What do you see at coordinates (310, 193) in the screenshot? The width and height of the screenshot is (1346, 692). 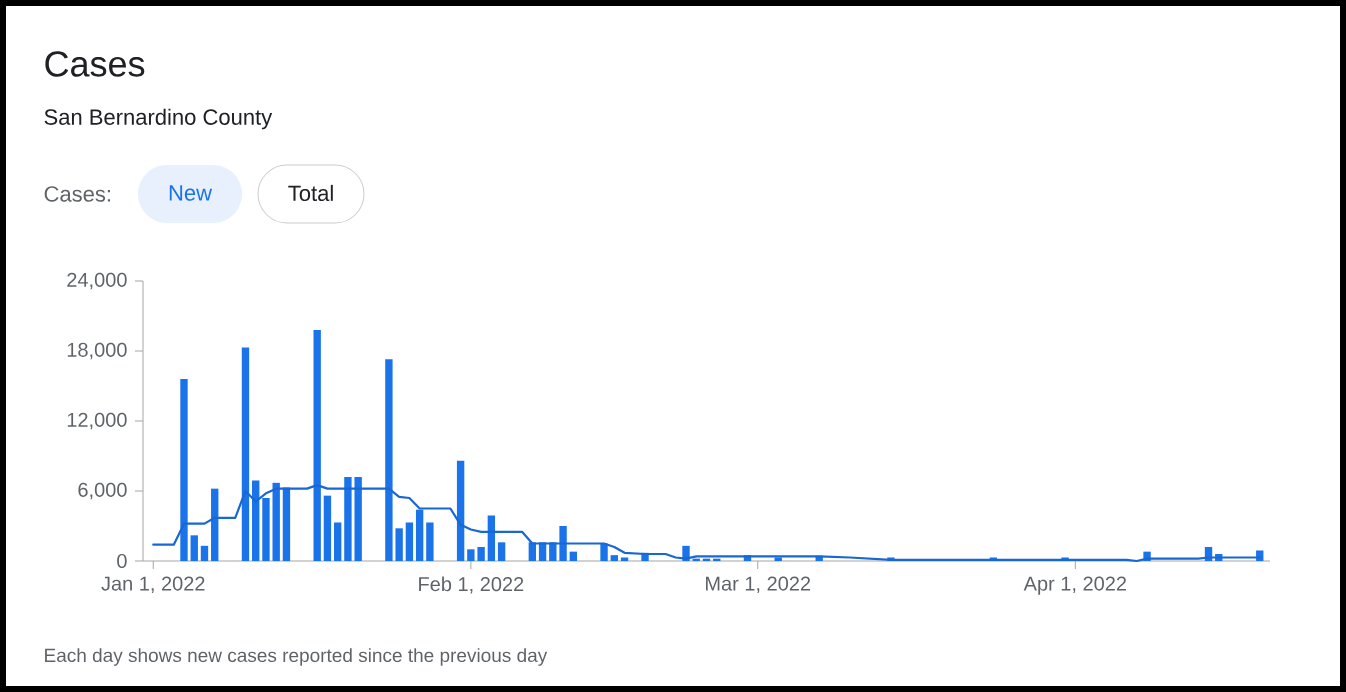 I see `text: Total` at bounding box center [310, 193].